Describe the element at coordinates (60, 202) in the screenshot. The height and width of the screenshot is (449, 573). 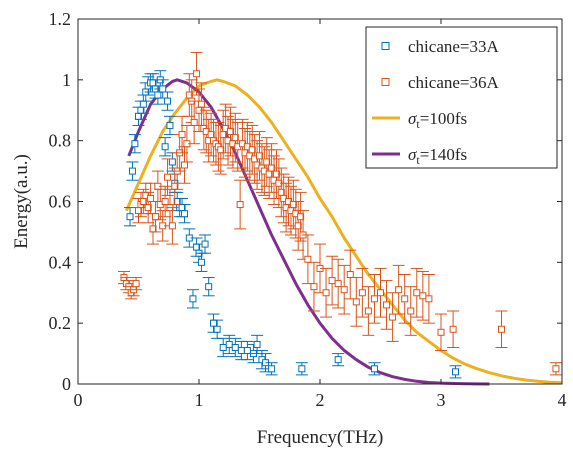
I see `y-tick-label: 0.6` at that location.